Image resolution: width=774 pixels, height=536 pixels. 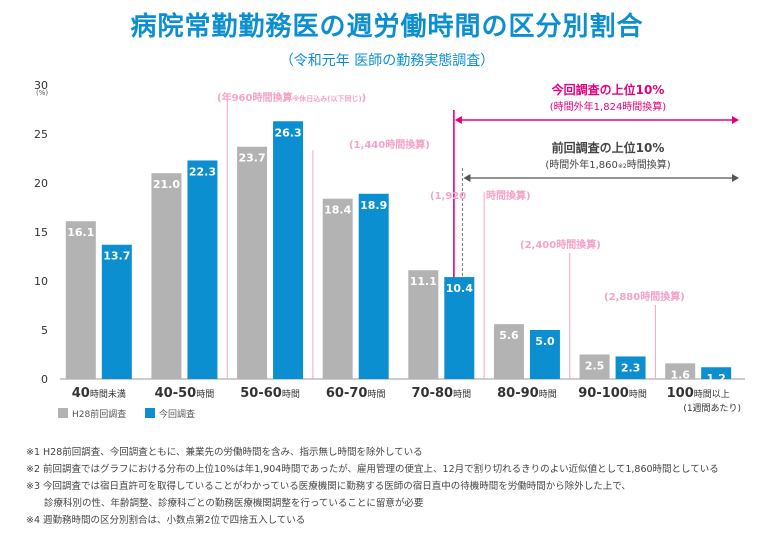 I want to click on y-tick-label: 0, so click(x=44, y=379).